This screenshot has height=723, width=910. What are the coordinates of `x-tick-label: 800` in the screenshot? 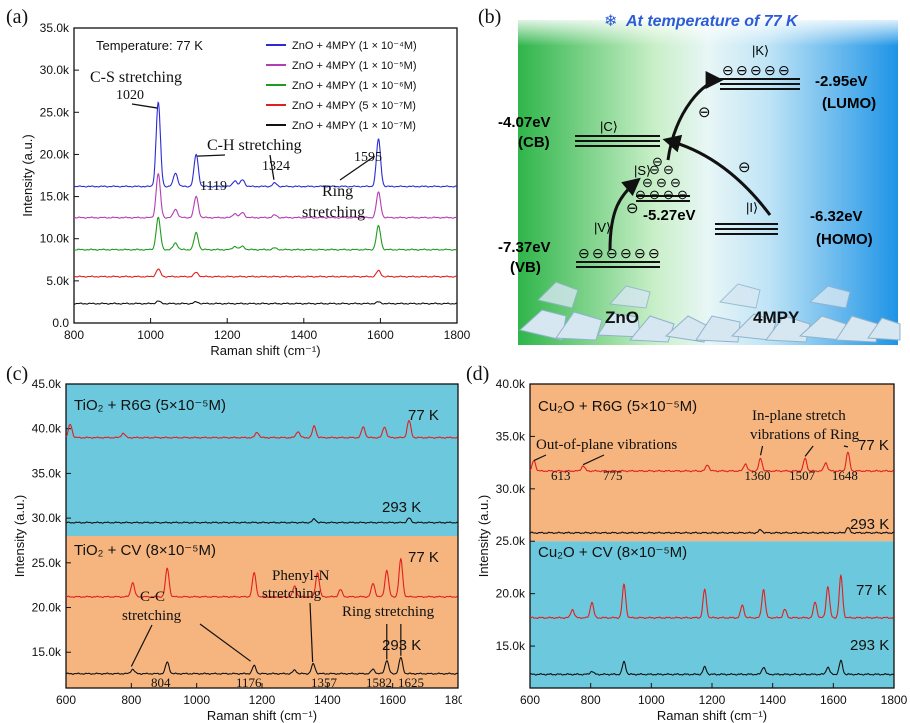 It's located at (131, 700).